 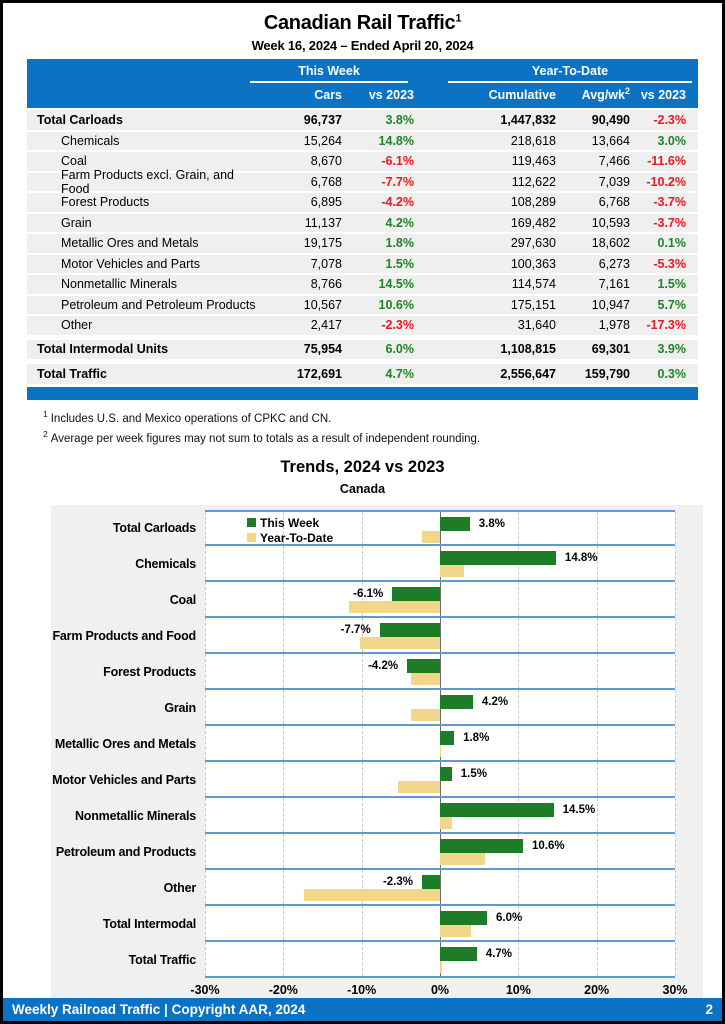 What do you see at coordinates (400, 222) in the screenshot?
I see `cell-week-vs-2023: 4.2%` at bounding box center [400, 222].